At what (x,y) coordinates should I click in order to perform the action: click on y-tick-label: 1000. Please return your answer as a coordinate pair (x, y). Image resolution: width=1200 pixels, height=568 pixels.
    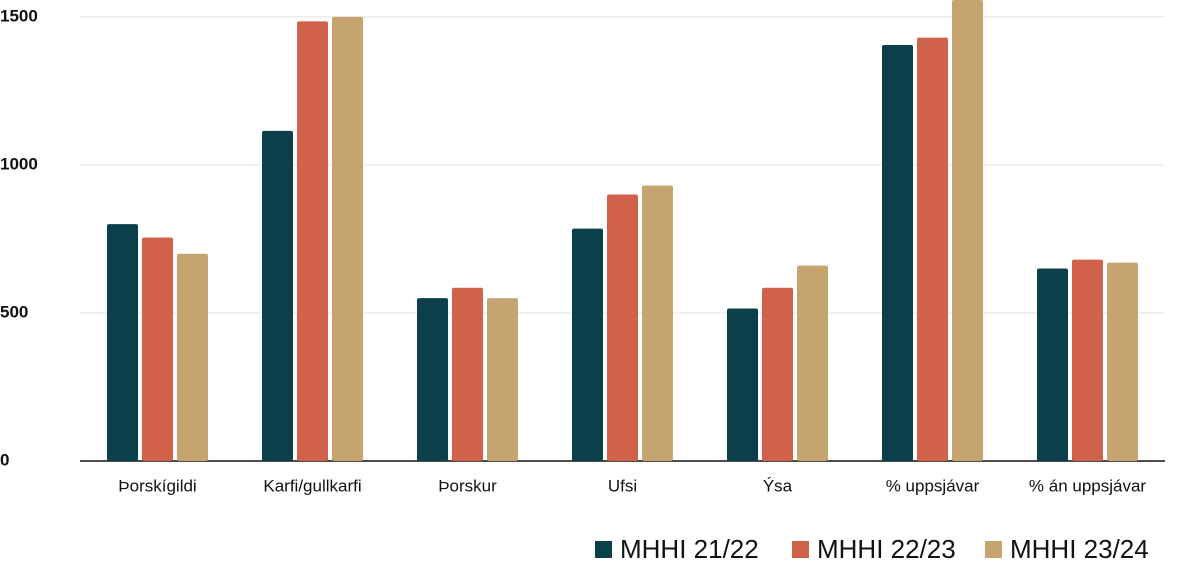
    Looking at the image, I should click on (19, 163).